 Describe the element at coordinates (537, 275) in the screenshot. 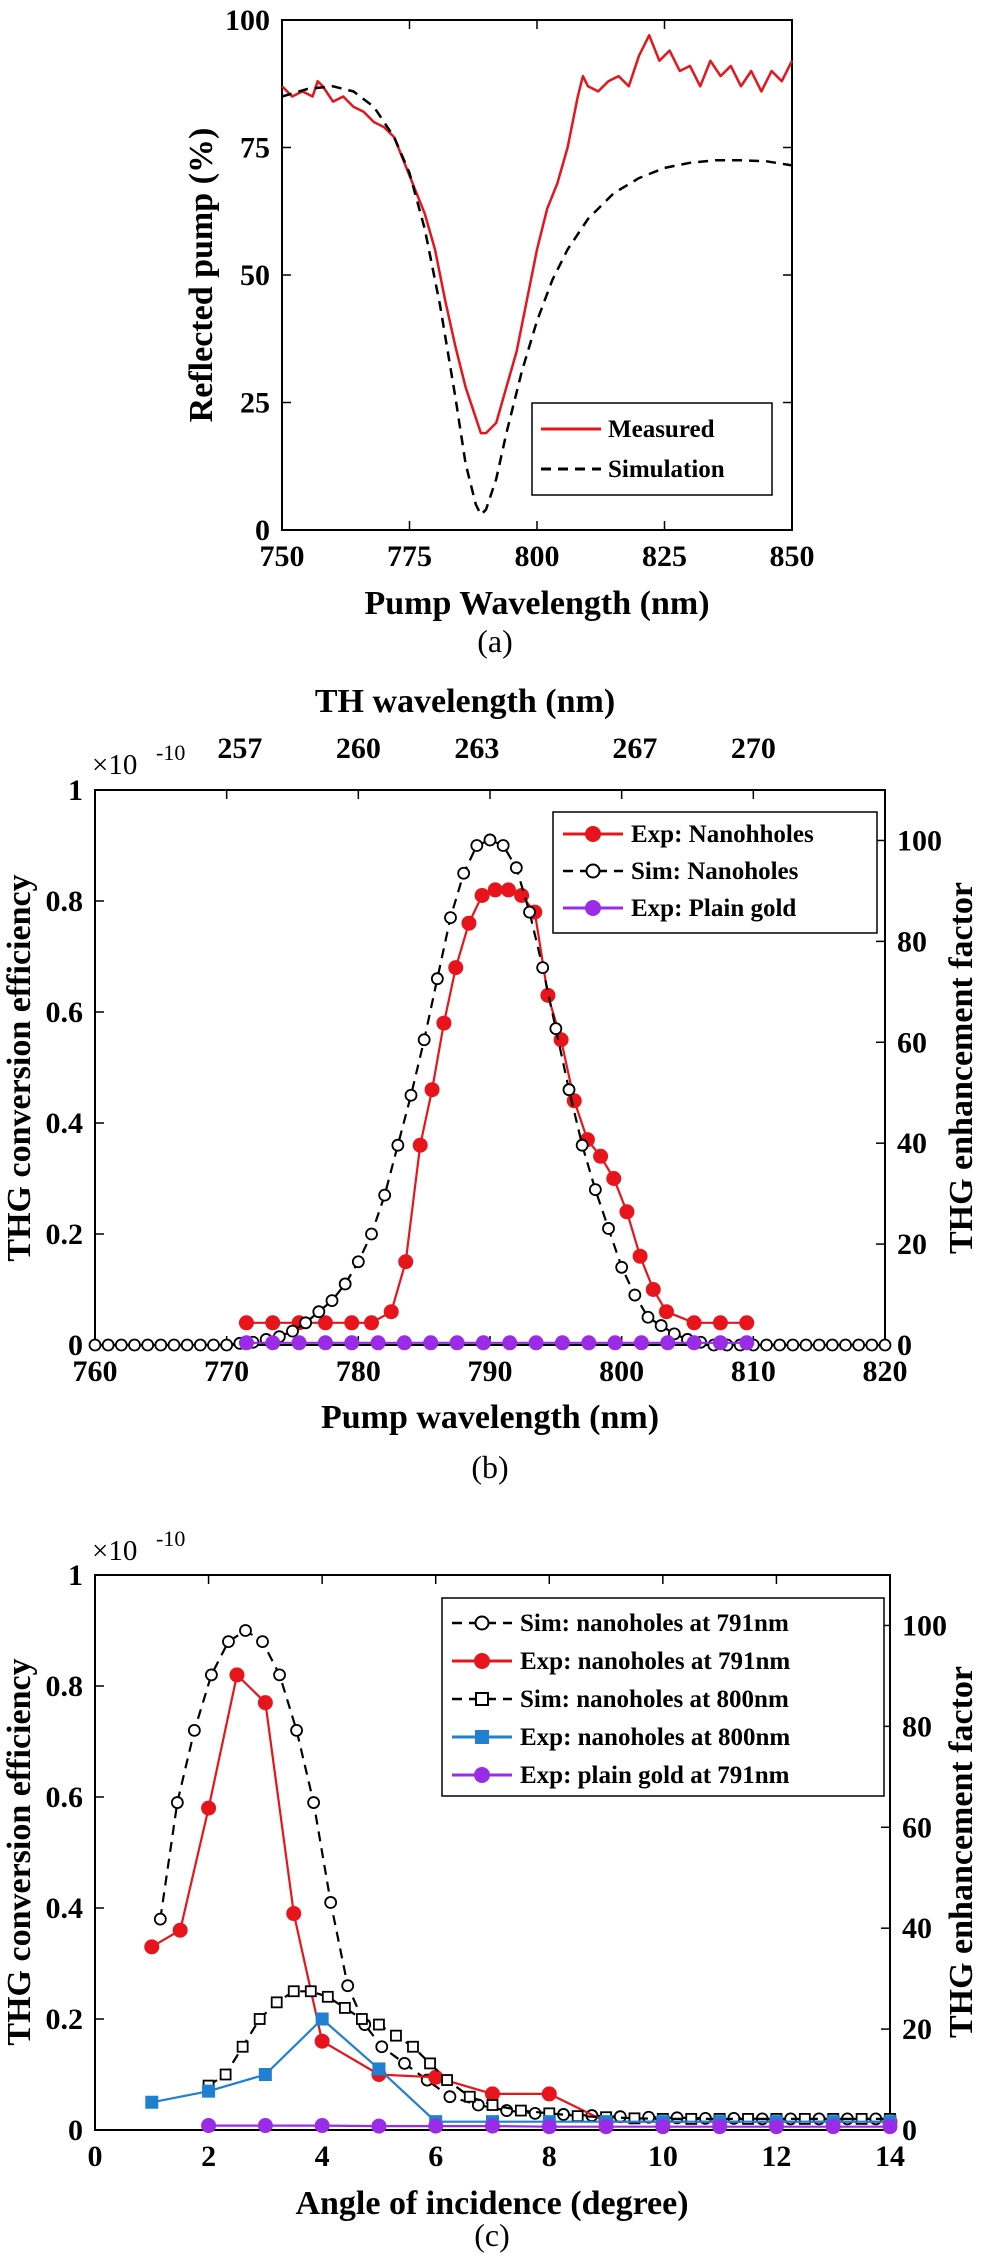

I see `panel-a-ticks` at that location.